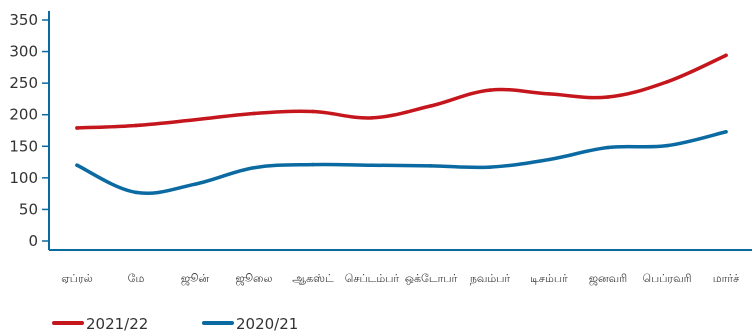  Describe the element at coordinates (23, 83) in the screenshot. I see `y-tick-label: 250` at that location.